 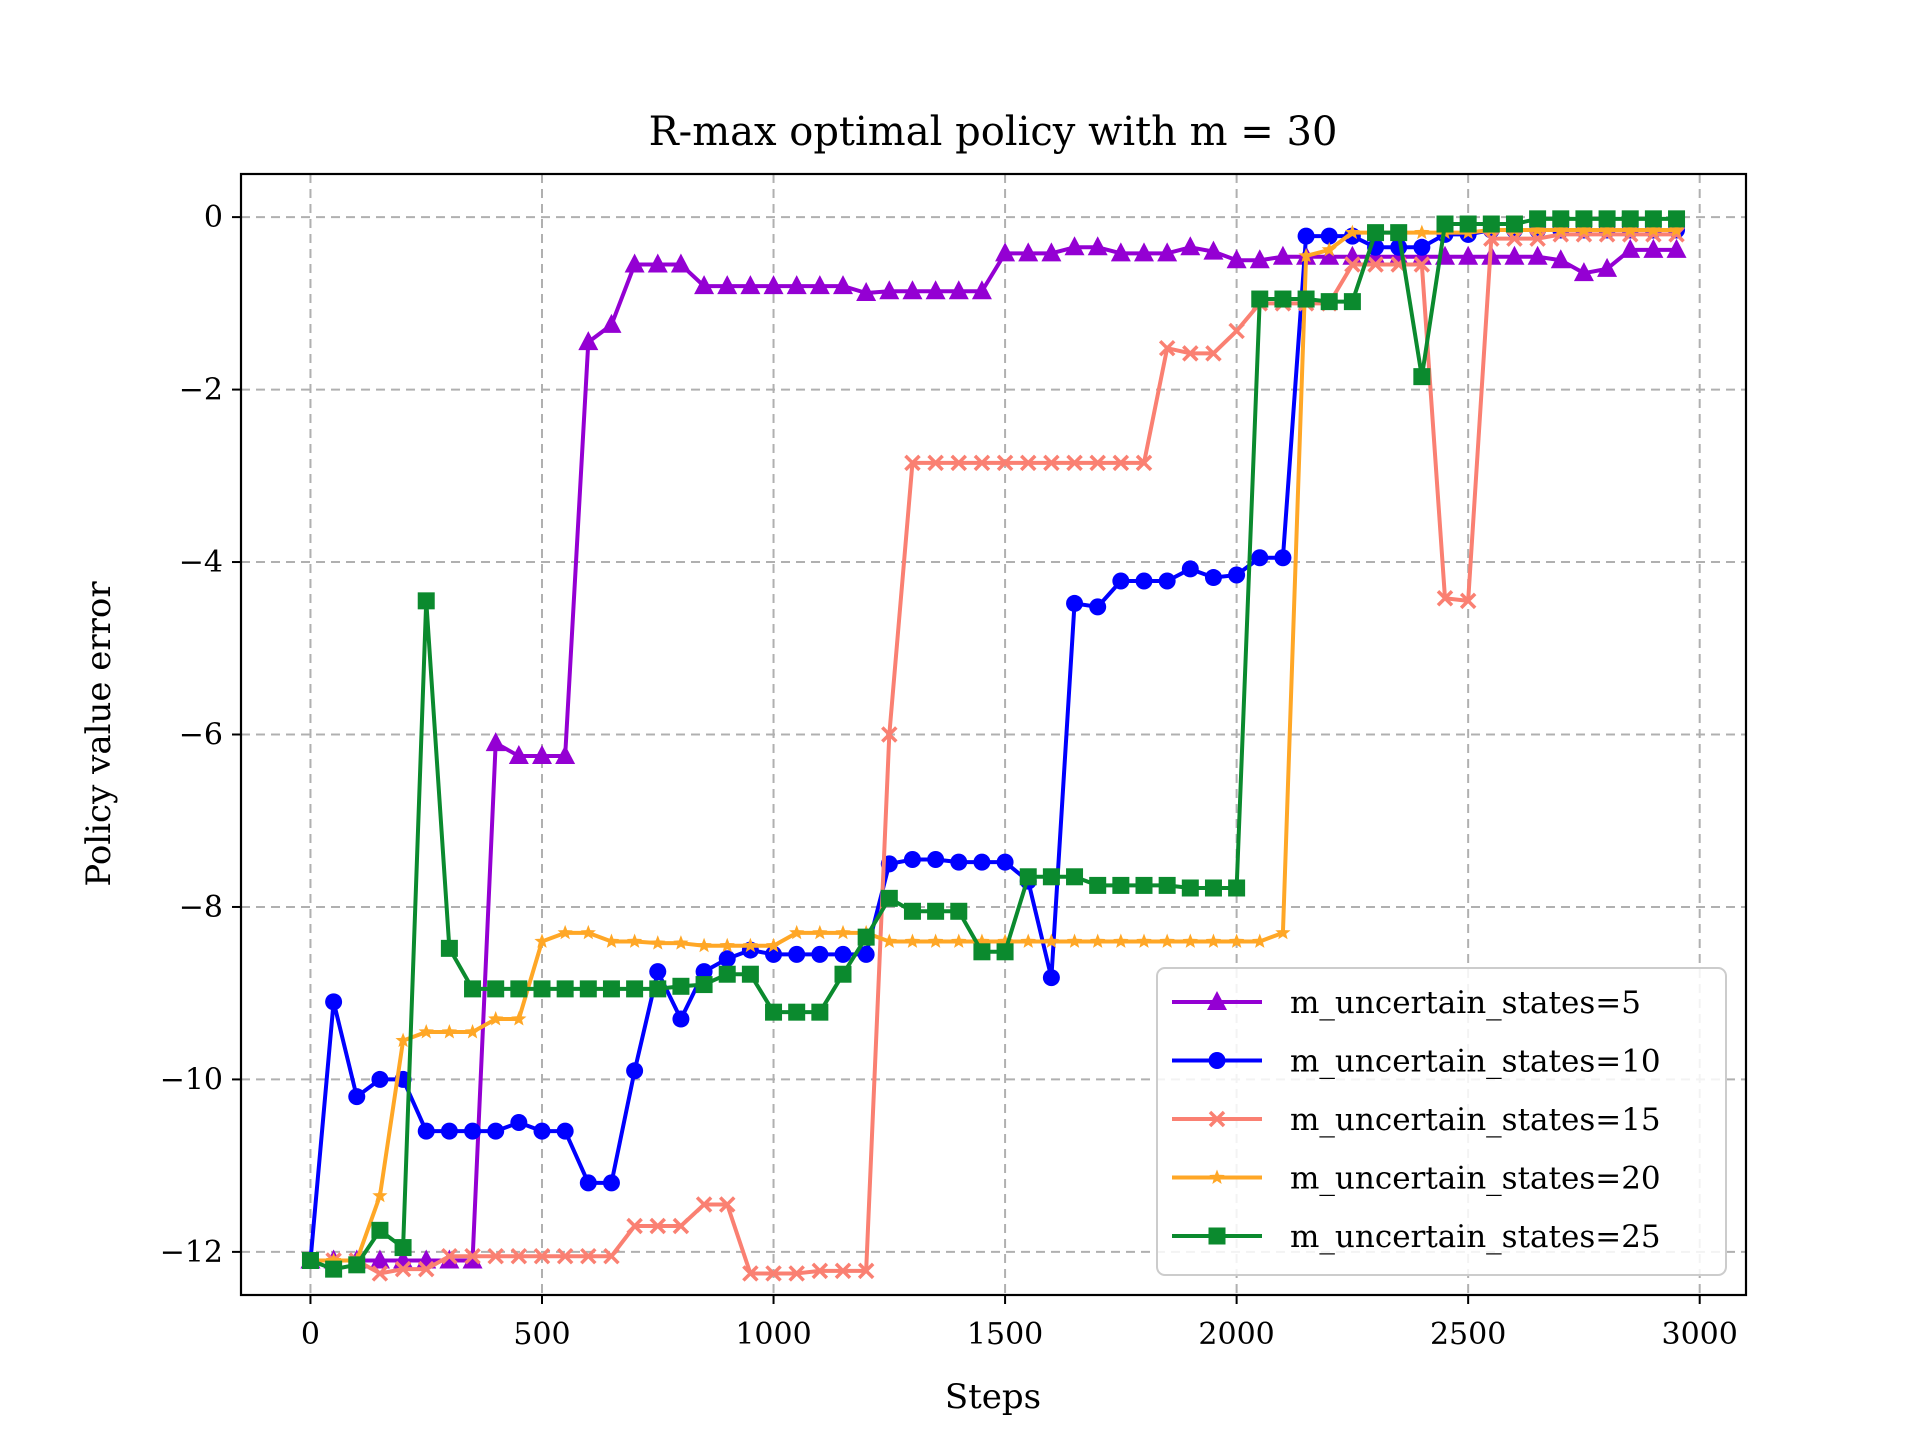 What do you see at coordinates (201, 390) in the screenshot?
I see `y-tick-label: −2` at bounding box center [201, 390].